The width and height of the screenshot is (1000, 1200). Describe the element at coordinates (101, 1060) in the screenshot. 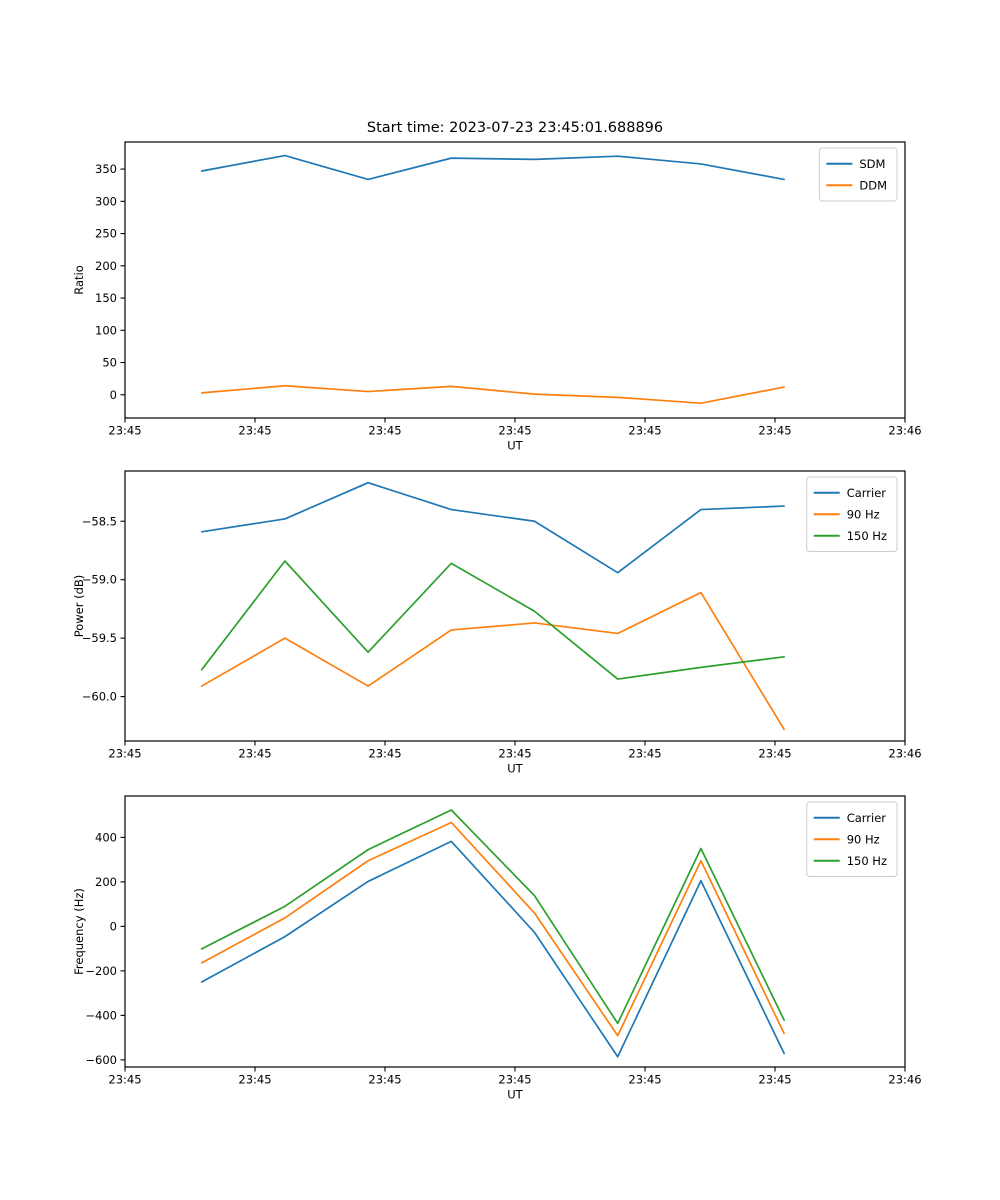

I see `y-tick-label: −600` at that location.